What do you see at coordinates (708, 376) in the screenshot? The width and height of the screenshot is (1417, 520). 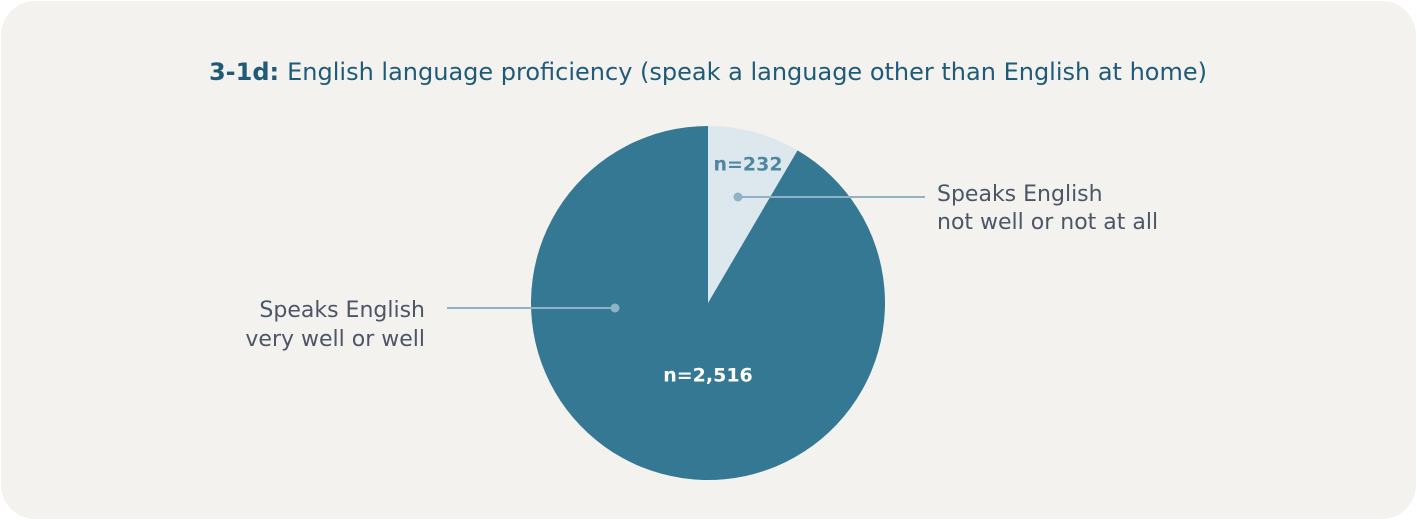 I see `value-label: n=2,516` at bounding box center [708, 376].